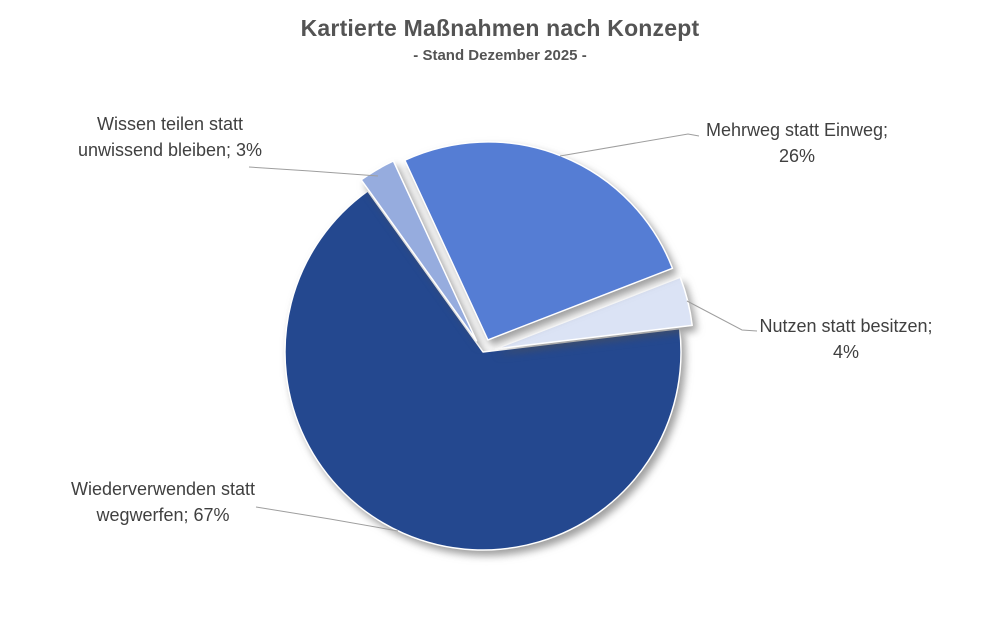 This screenshot has width=1000, height=625. What do you see at coordinates (163, 489) in the screenshot?
I see `data-label-line: Wiederverwenden statt` at bounding box center [163, 489].